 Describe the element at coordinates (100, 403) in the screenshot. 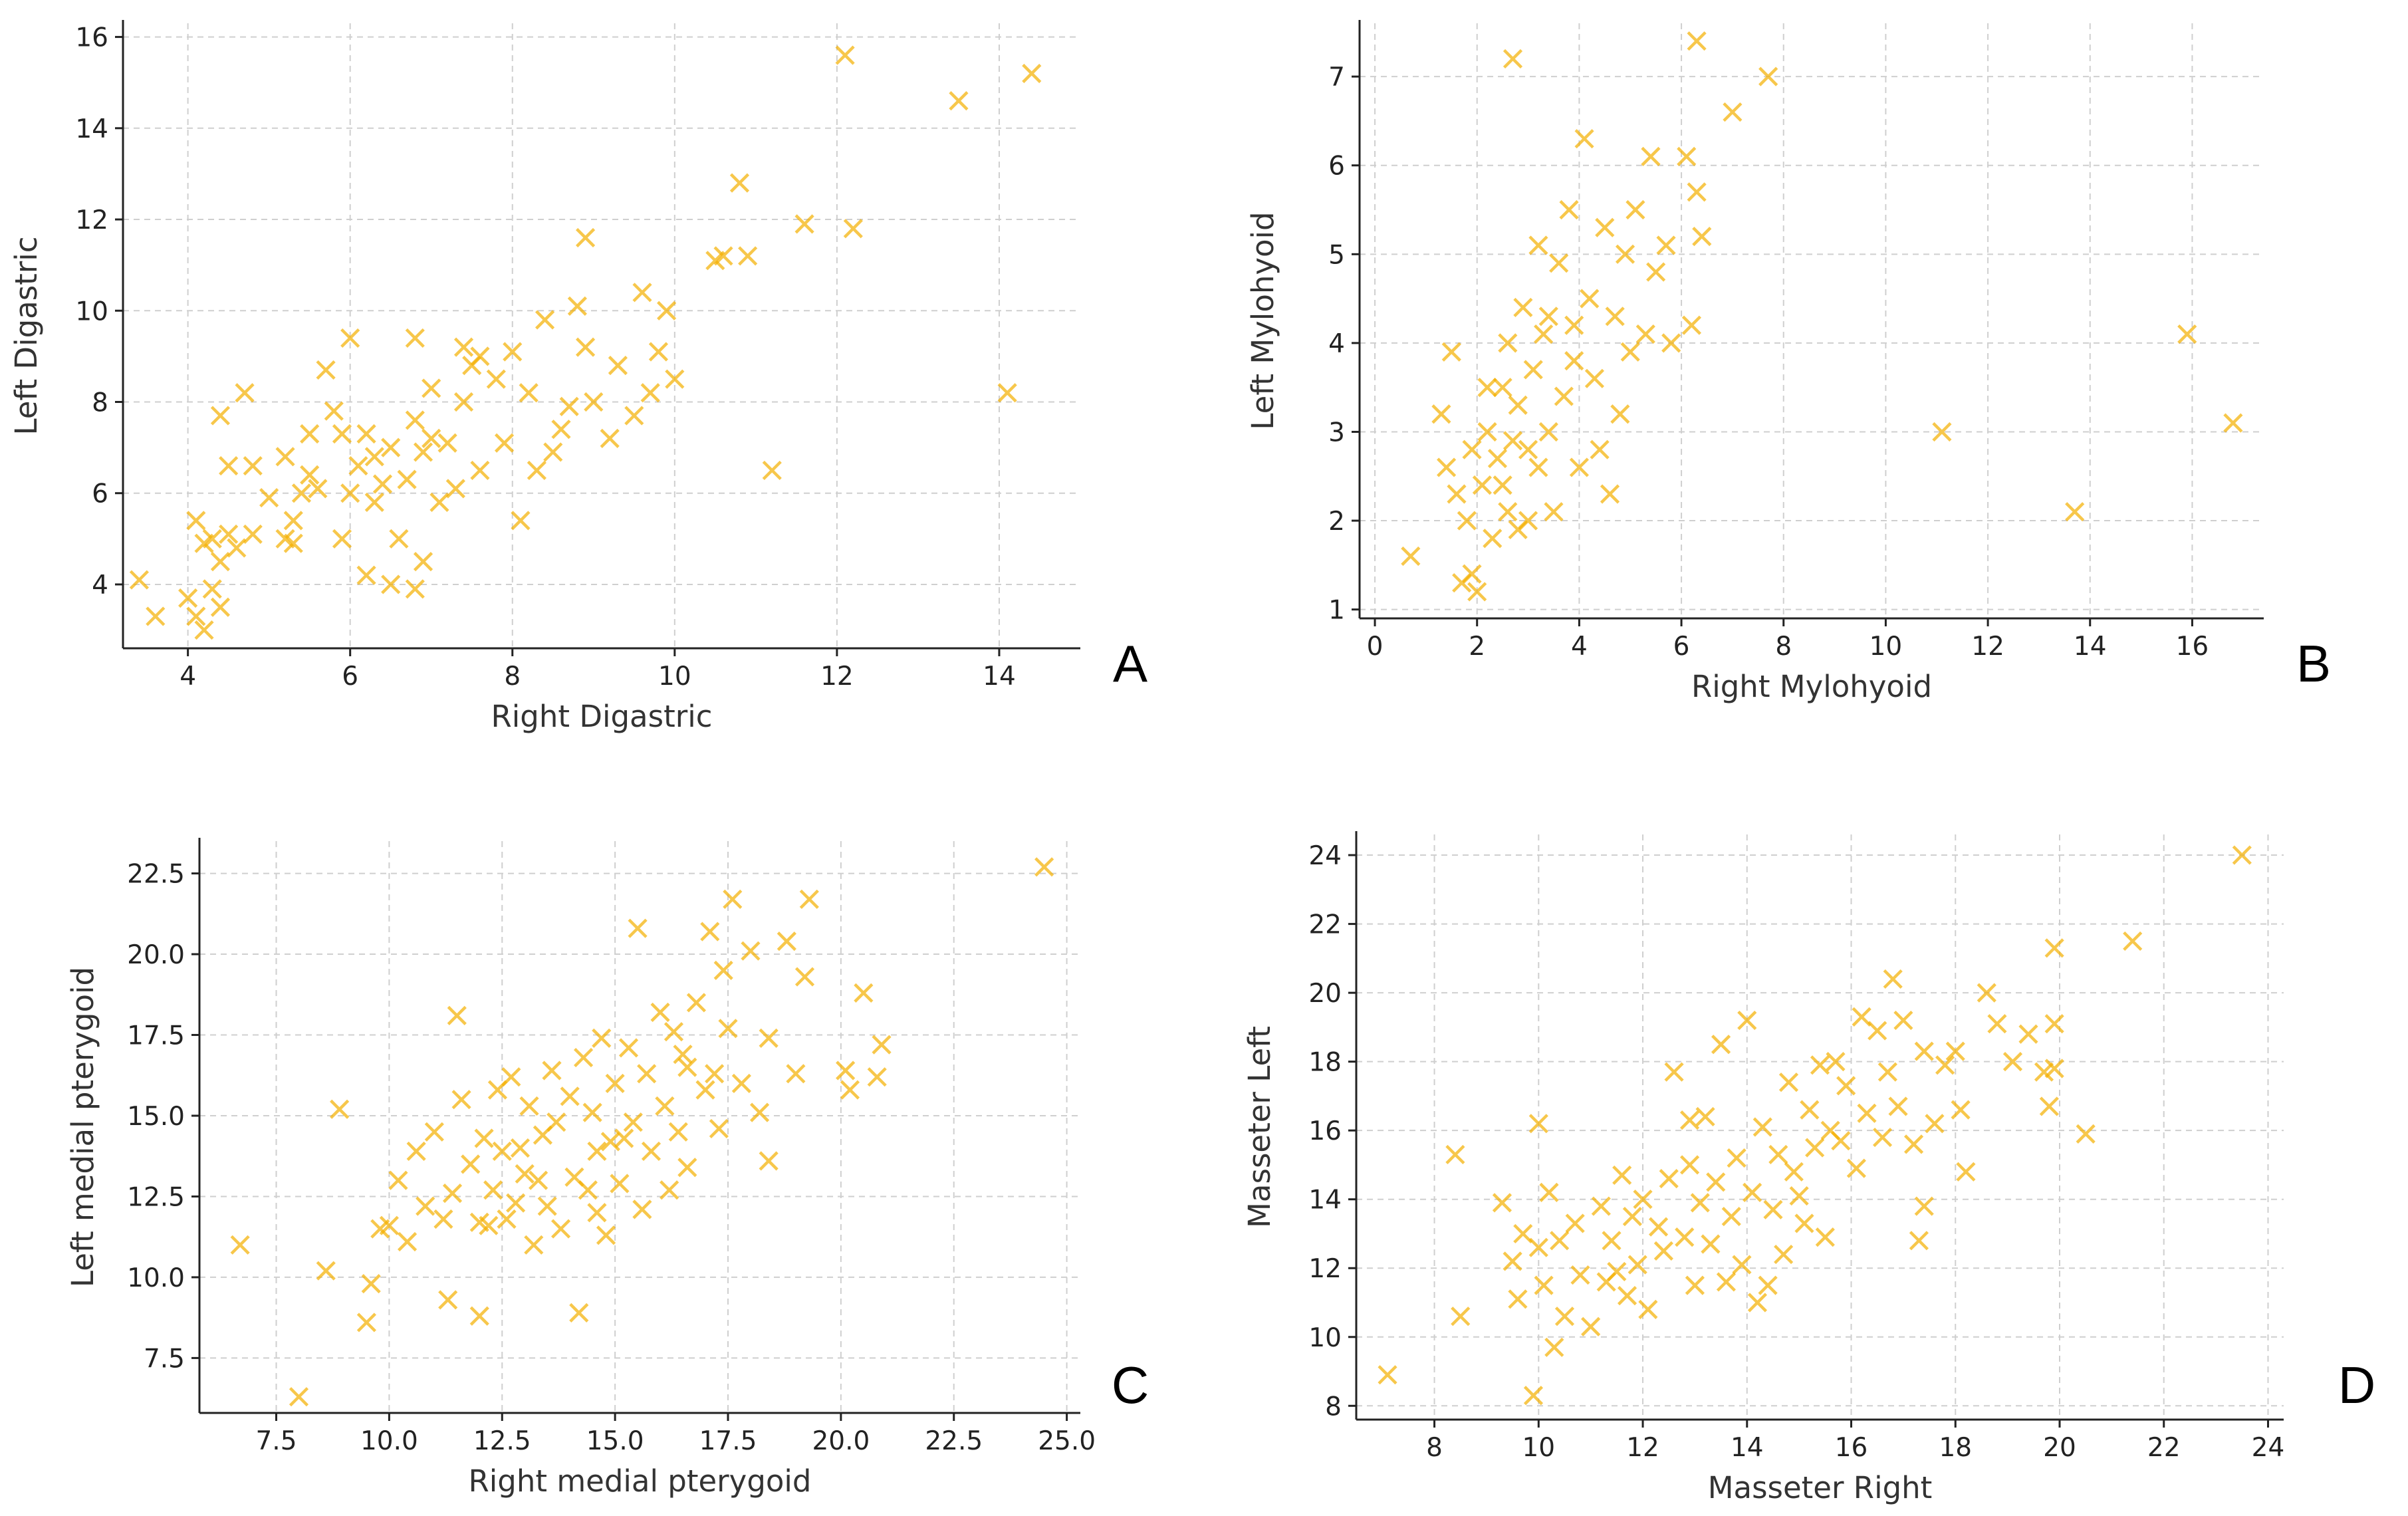

I see `y-tick-label: 8` at that location.